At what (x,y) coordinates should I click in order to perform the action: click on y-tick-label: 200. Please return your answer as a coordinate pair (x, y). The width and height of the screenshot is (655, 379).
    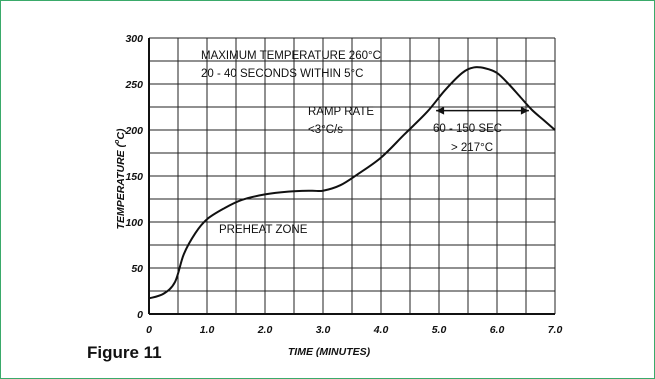
    Looking at the image, I should click on (133, 131).